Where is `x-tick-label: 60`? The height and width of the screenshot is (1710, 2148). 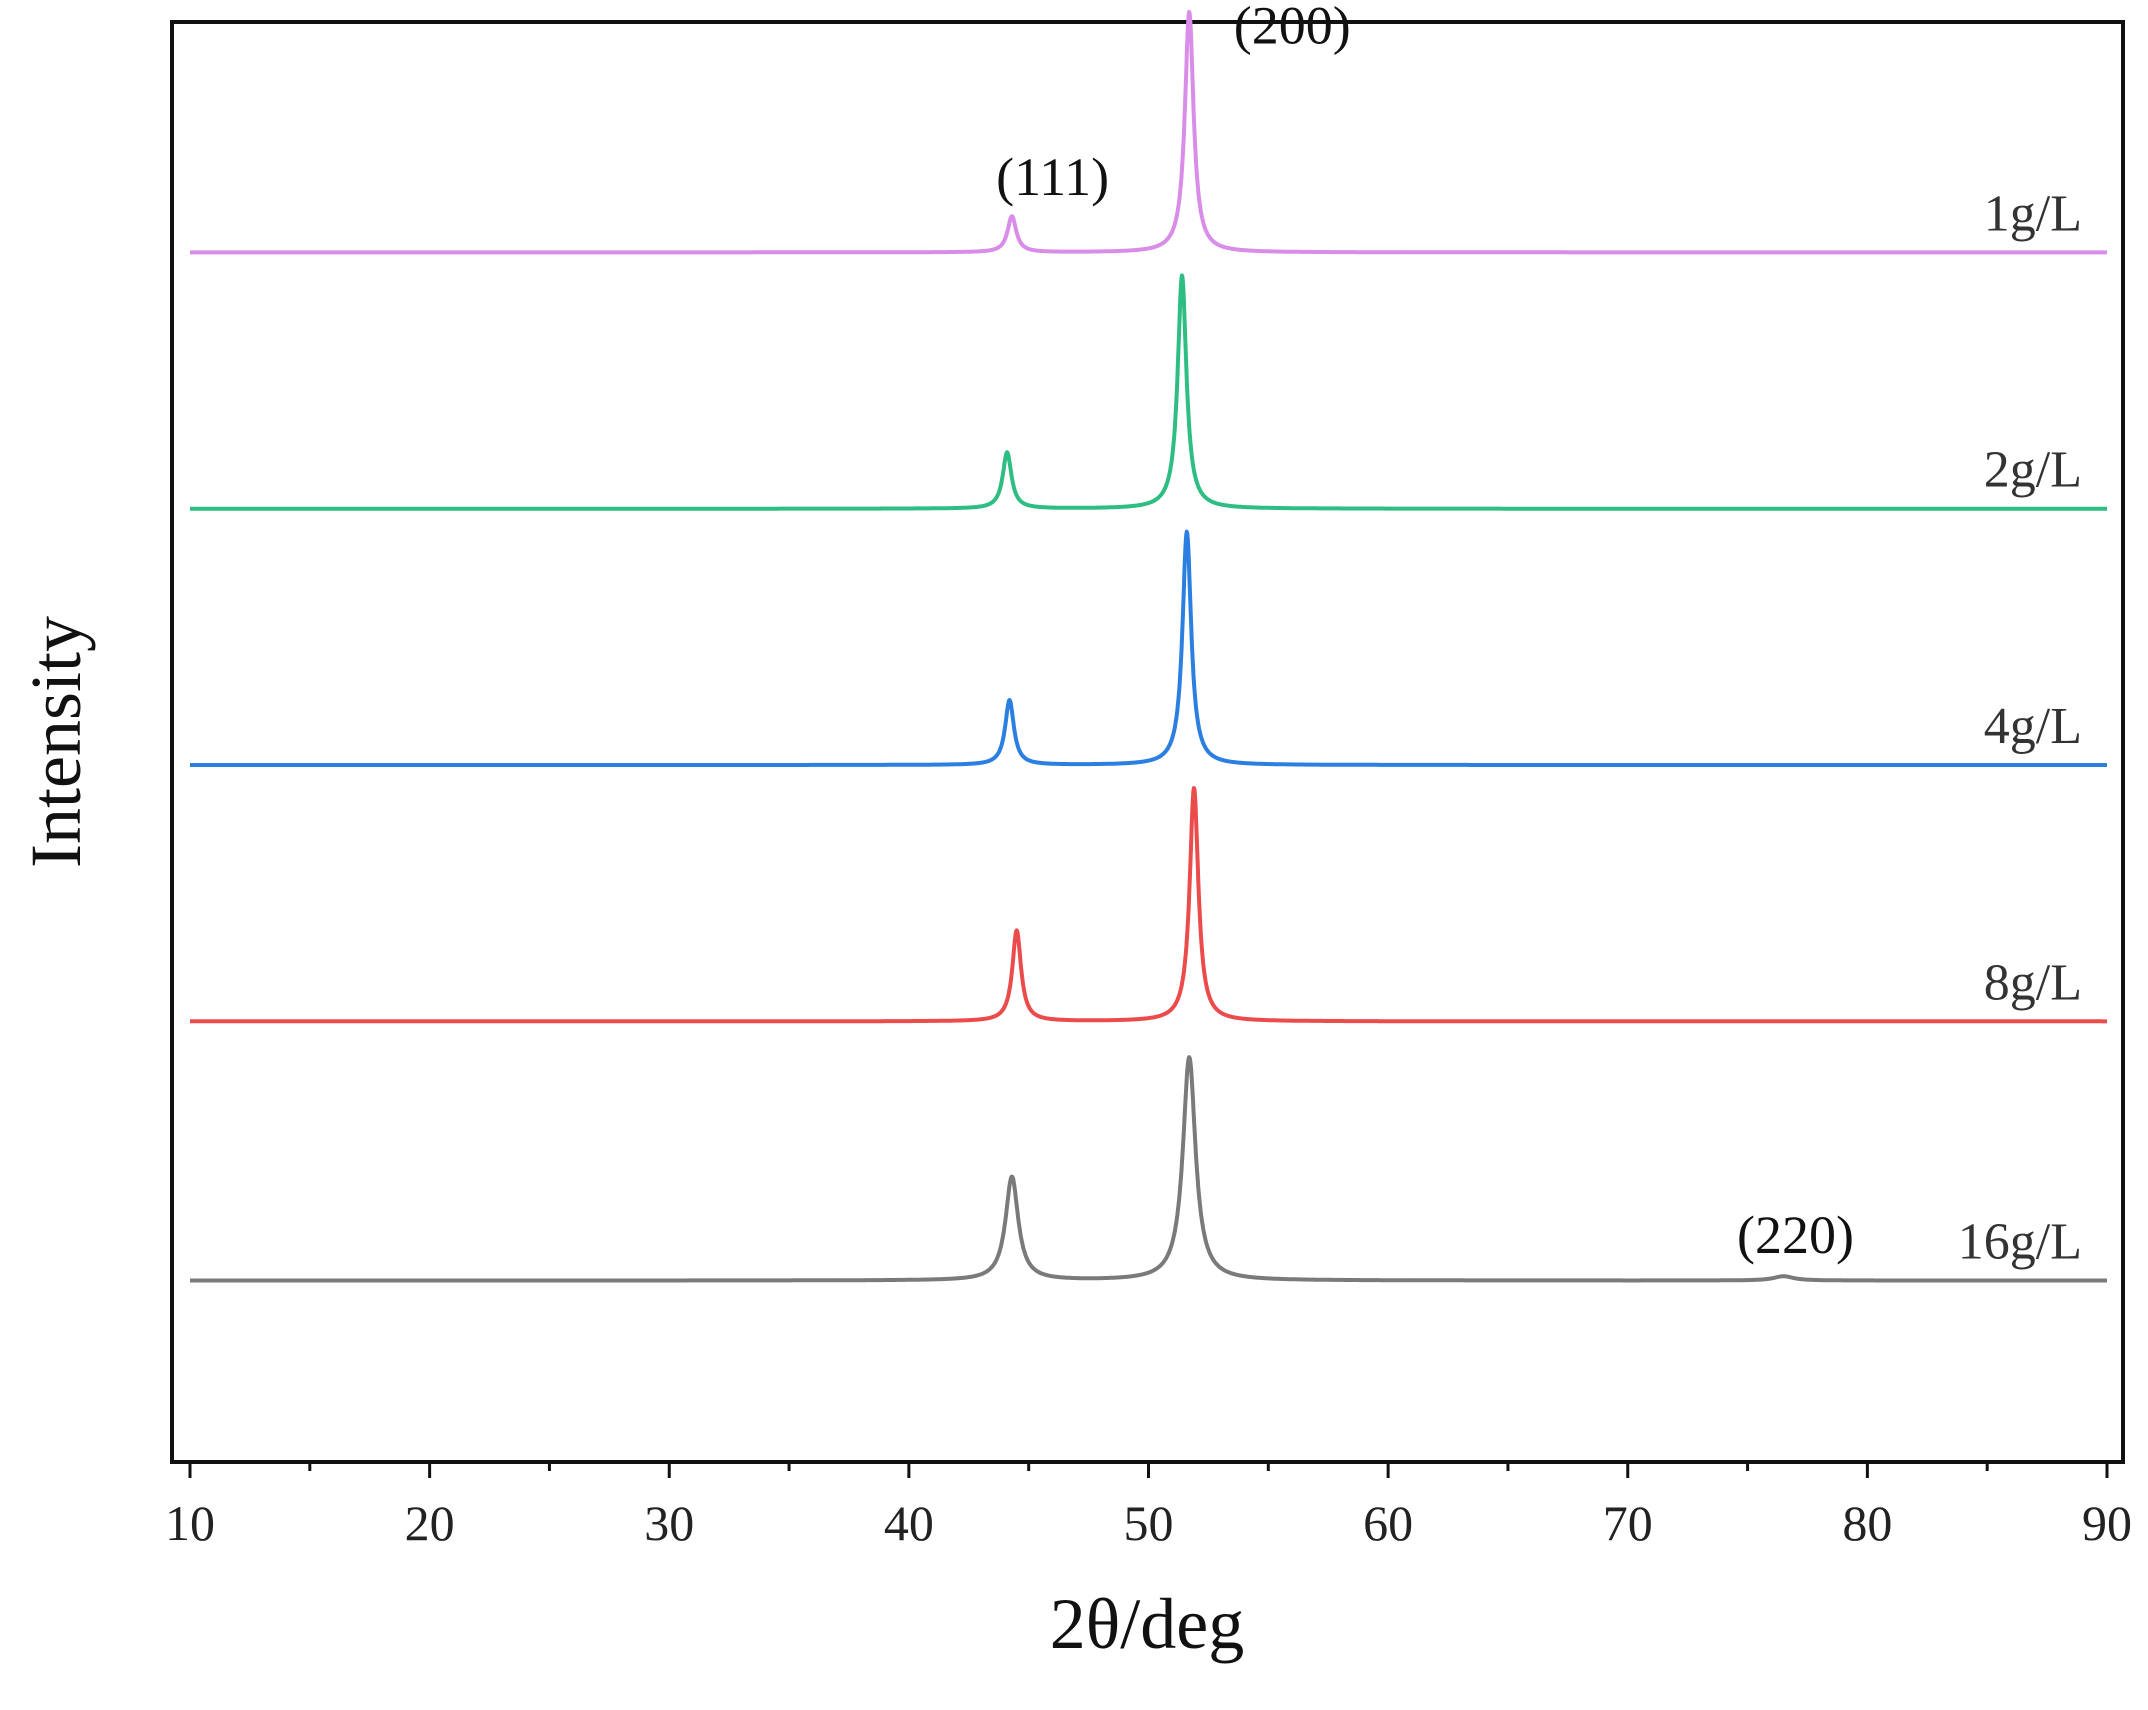 x-tick-label: 60 is located at coordinates (1388, 1523).